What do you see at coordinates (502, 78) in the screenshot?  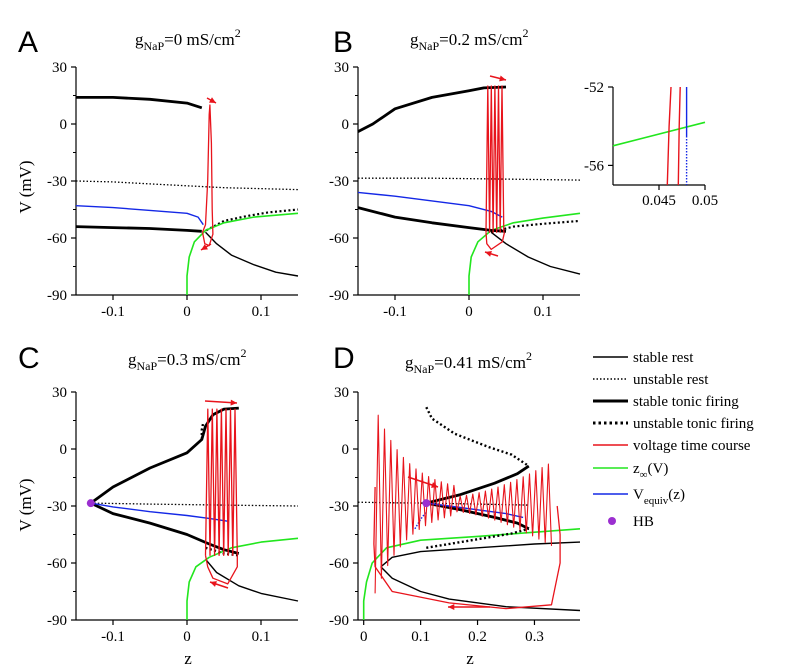 I see `arrow-b-top-head` at bounding box center [502, 78].